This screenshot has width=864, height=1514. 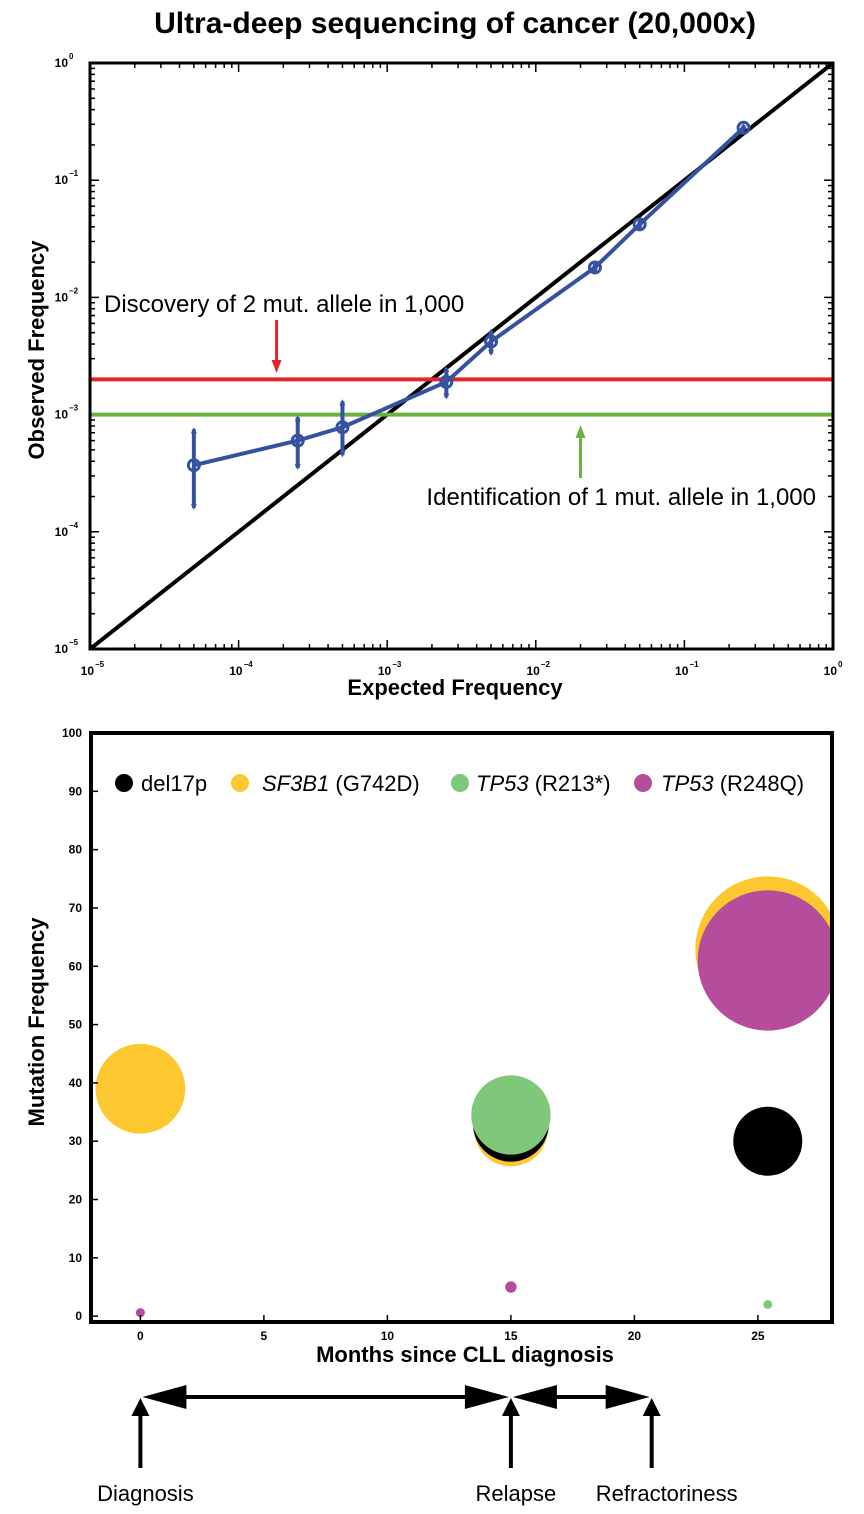 What do you see at coordinates (74, 290) in the screenshot?
I see `y-tick-label-exponent: −2` at bounding box center [74, 290].